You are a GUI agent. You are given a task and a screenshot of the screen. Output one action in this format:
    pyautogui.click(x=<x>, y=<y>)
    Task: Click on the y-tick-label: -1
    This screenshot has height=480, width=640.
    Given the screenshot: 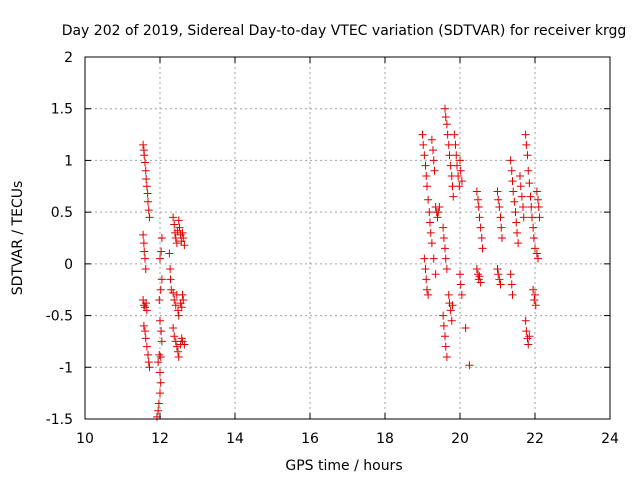 What is the action you would take?
    pyautogui.click(x=66, y=368)
    